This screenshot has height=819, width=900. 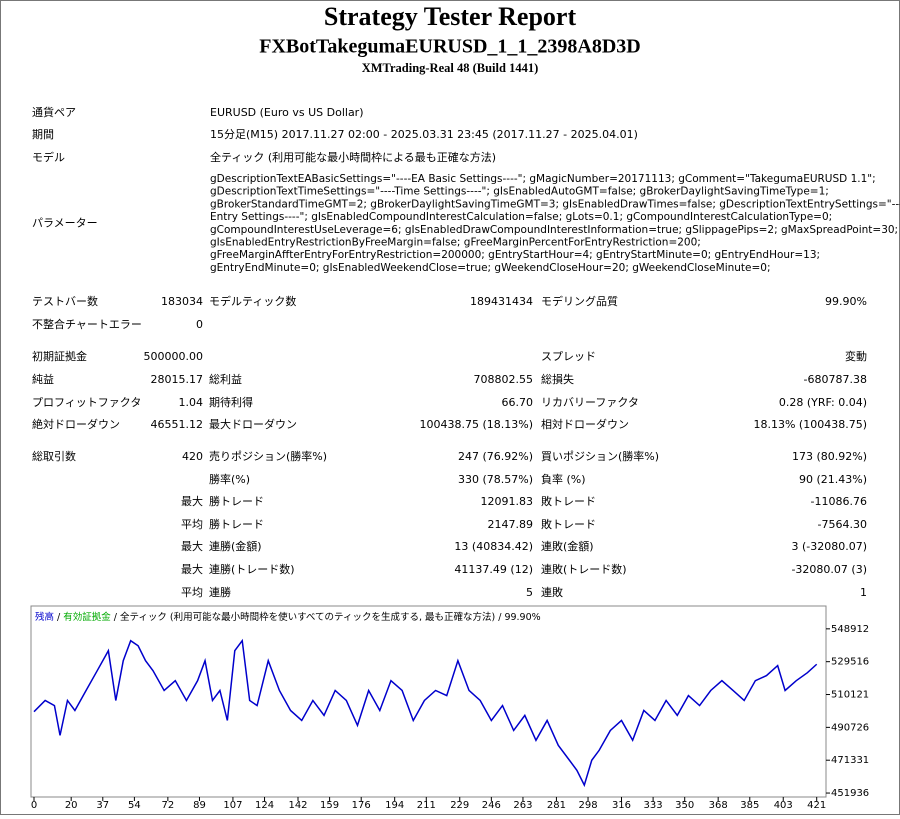 What do you see at coordinates (518, 402) in the screenshot?
I see `summary-value: 66.70` at bounding box center [518, 402].